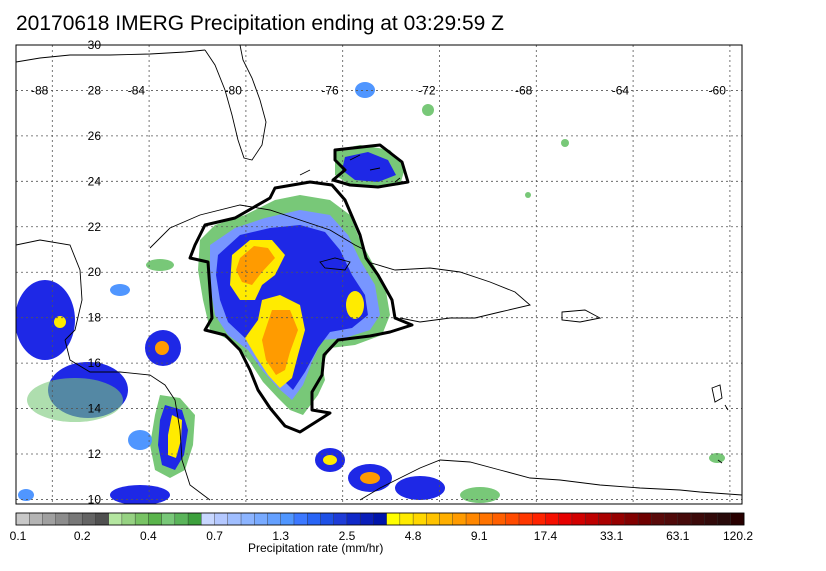  Describe the element at coordinates (718, 90) in the screenshot. I see `lon-label: -60` at that location.